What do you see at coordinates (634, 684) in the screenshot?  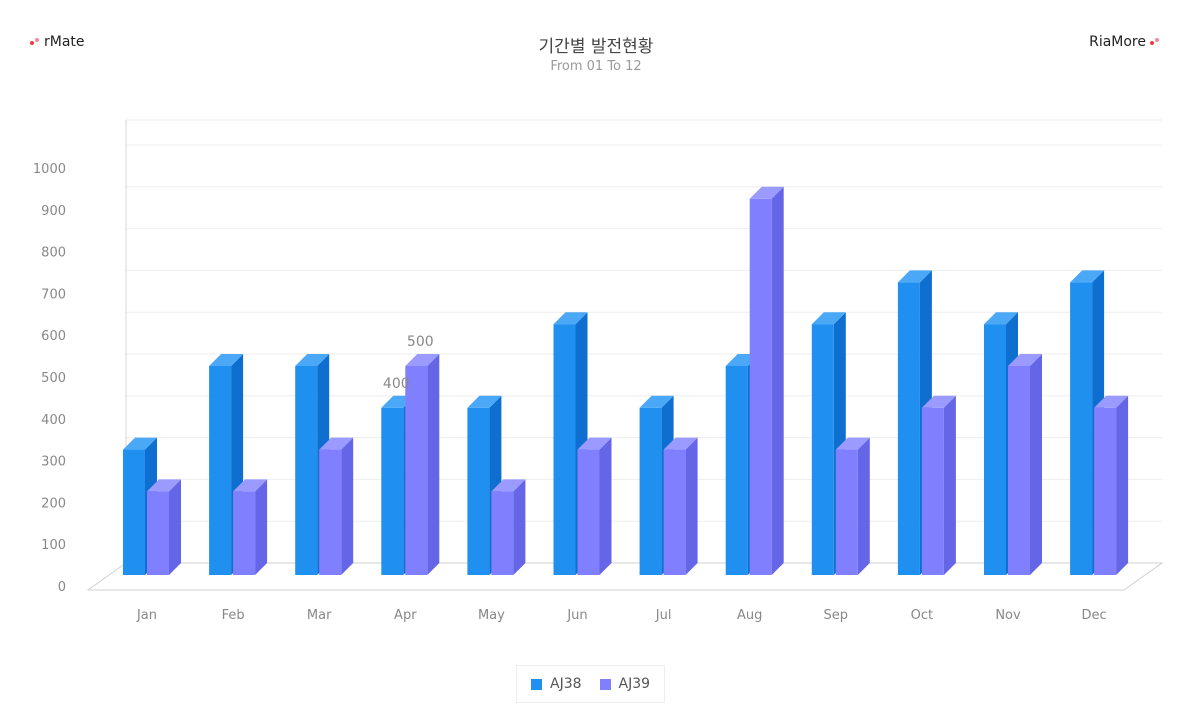 I see `legend-label-aj39: AJ39` at bounding box center [634, 684].